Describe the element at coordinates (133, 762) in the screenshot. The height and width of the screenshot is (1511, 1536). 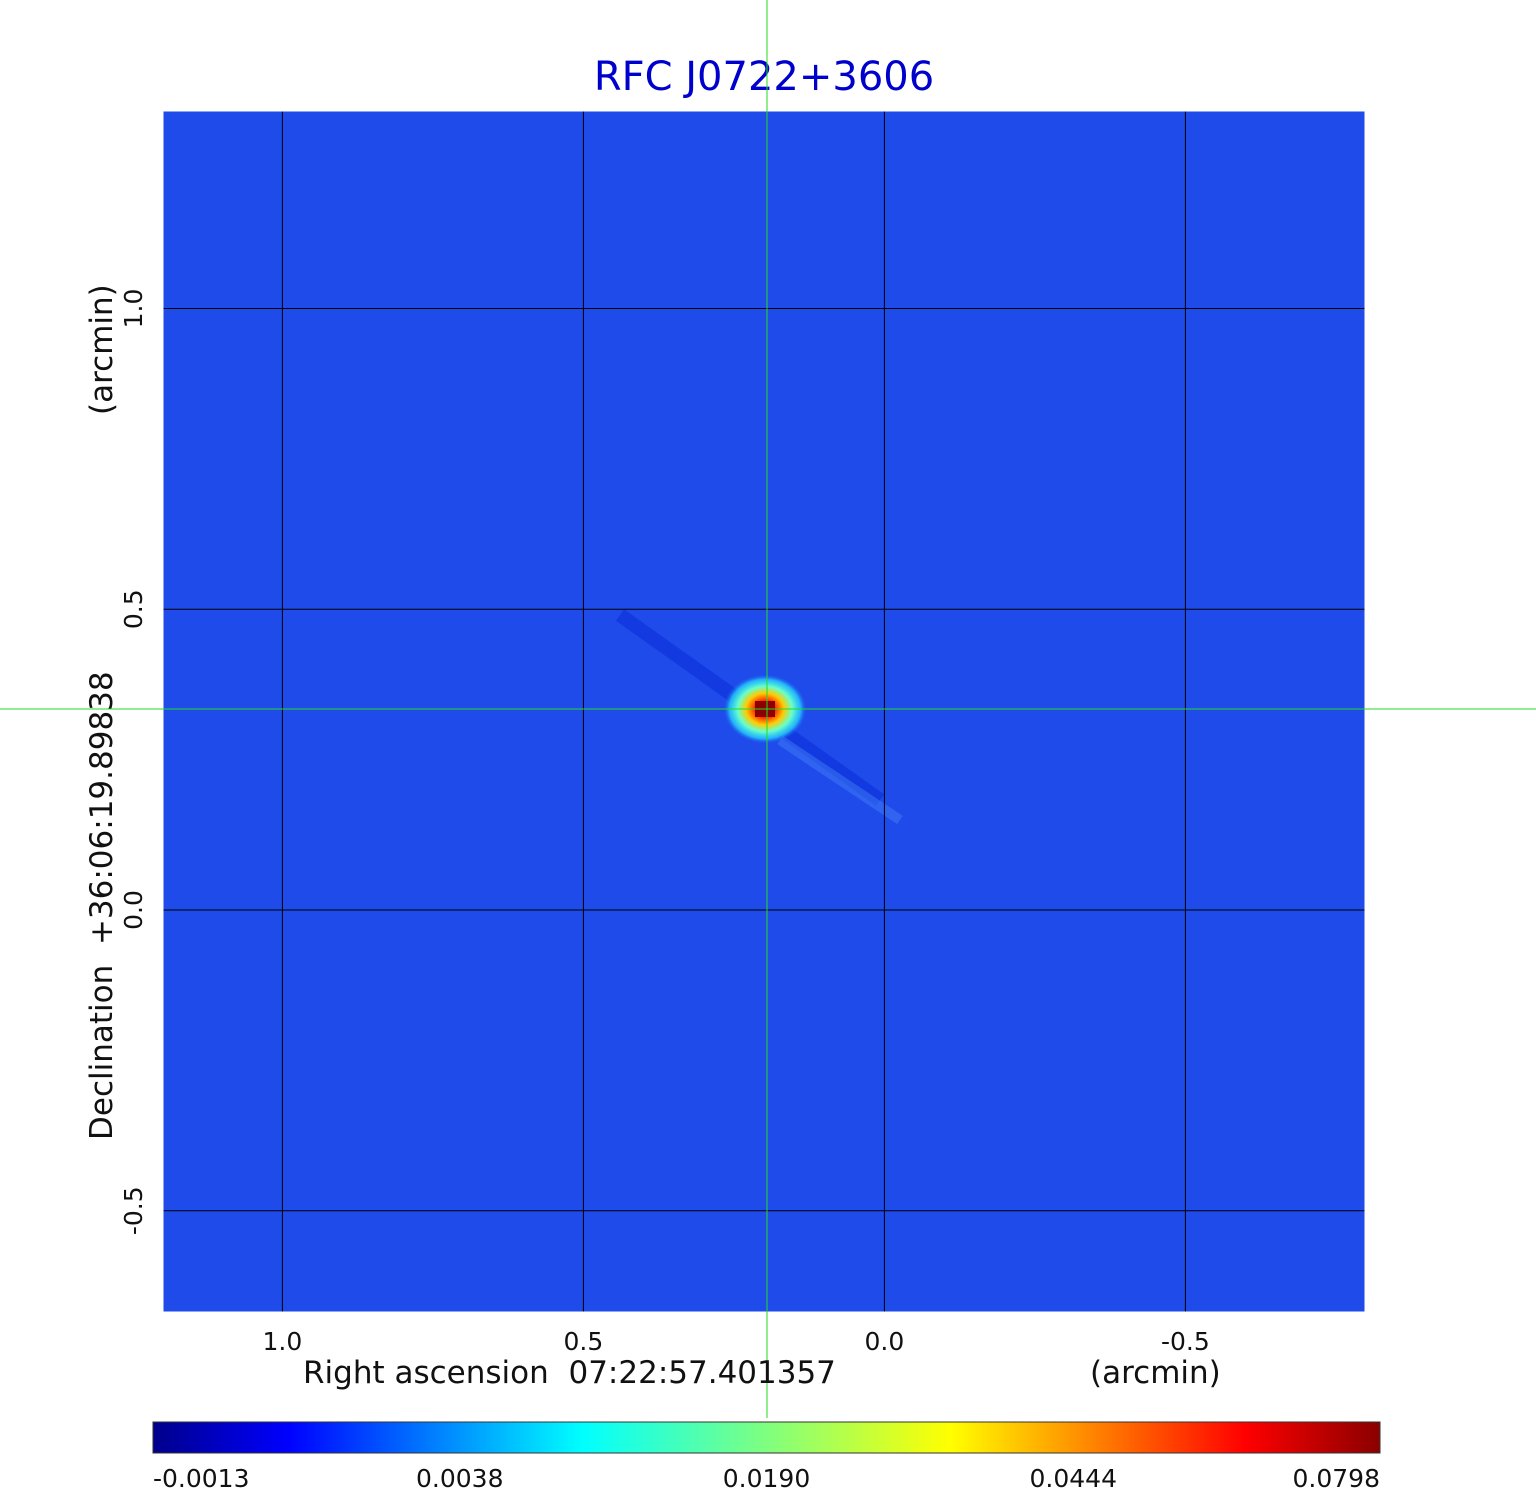
I see `y-tick-labels: 1.0 0.5 0.0 -0.5` at that location.